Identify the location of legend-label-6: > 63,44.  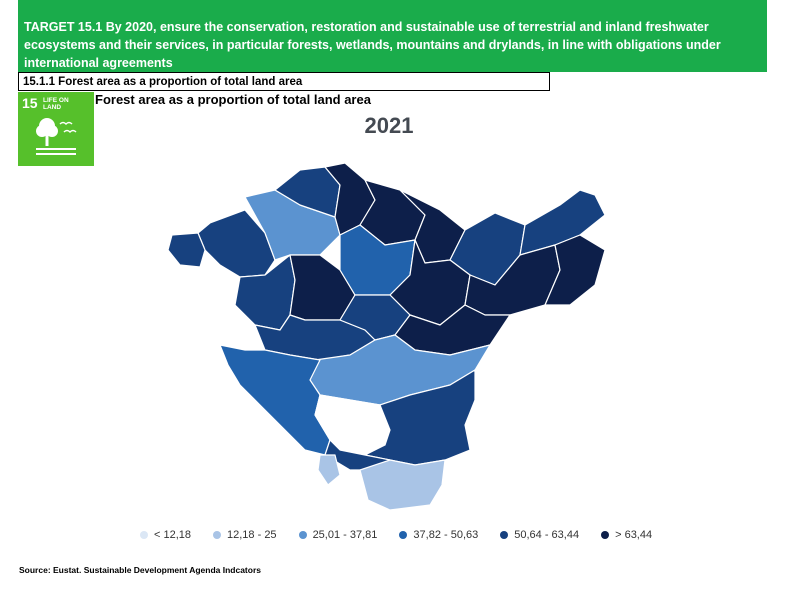
(634, 535).